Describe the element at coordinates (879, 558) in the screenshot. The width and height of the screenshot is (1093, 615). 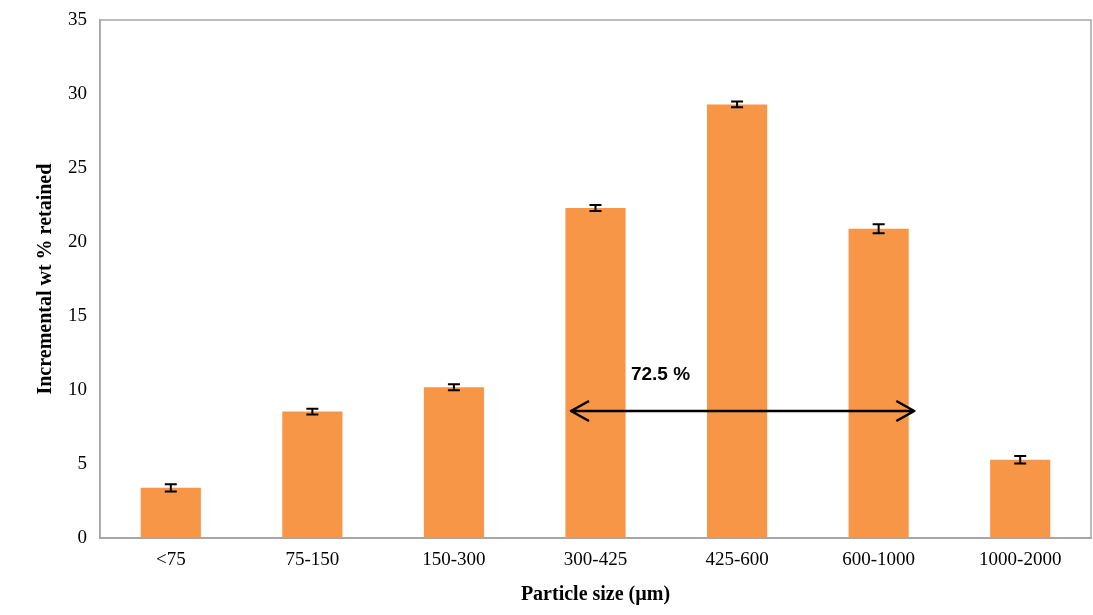
I see `x-tick-label: 600-1000` at that location.